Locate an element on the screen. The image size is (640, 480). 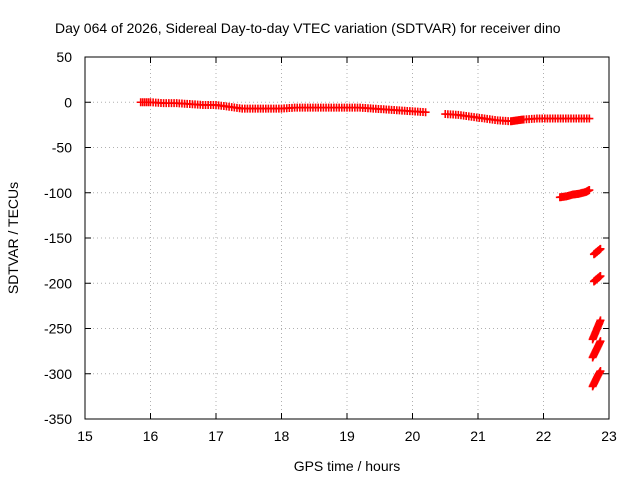
x-tick-label: 15 is located at coordinates (85, 436).